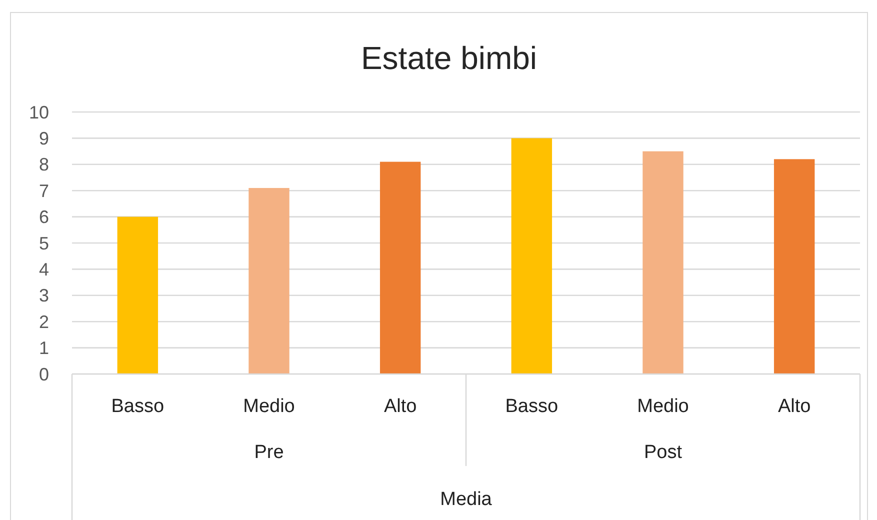 Image resolution: width=877 pixels, height=520 pixels. What do you see at coordinates (43, 164) in the screenshot?
I see `y-tick-label: 8` at bounding box center [43, 164].